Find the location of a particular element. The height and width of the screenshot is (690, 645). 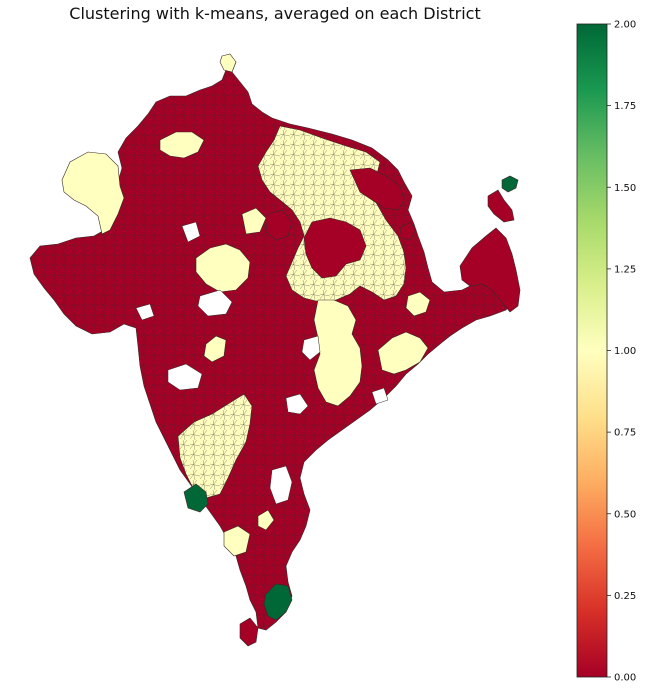

district-border-texture-sw is located at coordinates (215, 446).